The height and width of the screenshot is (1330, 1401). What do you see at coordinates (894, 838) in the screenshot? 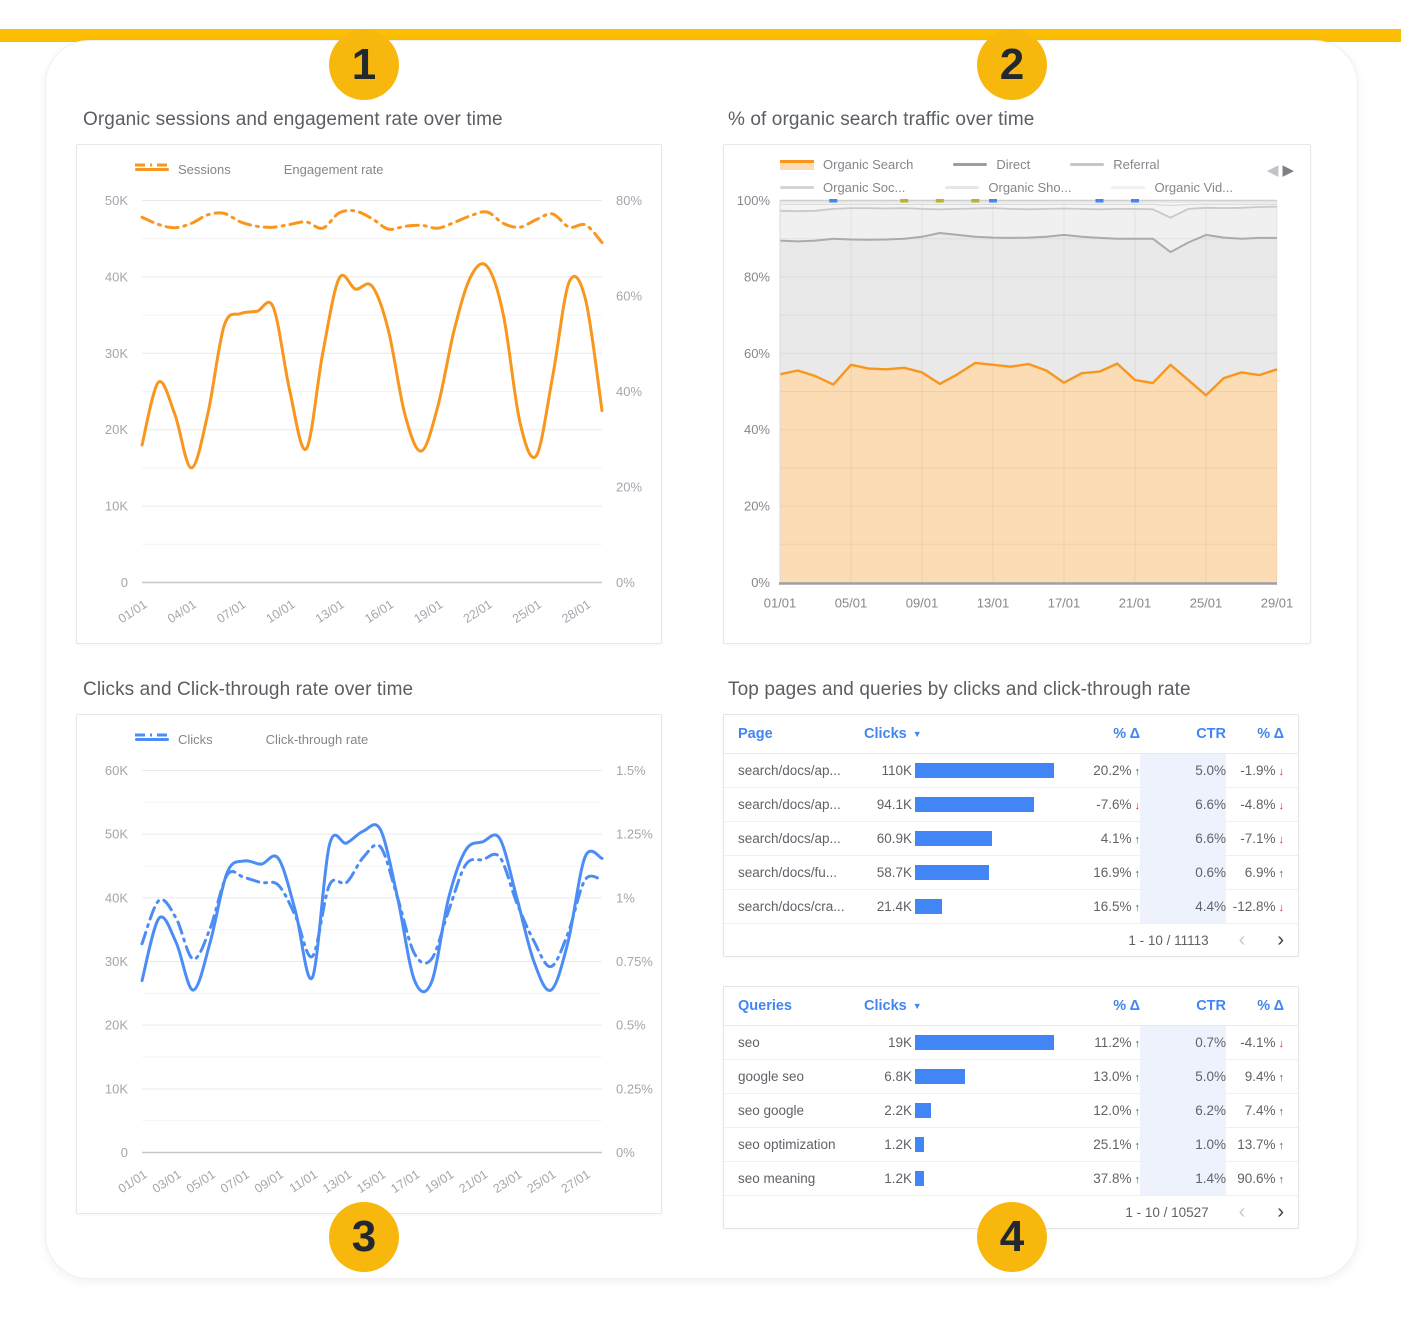
I see `clicks-value: 60.9K` at bounding box center [894, 838].